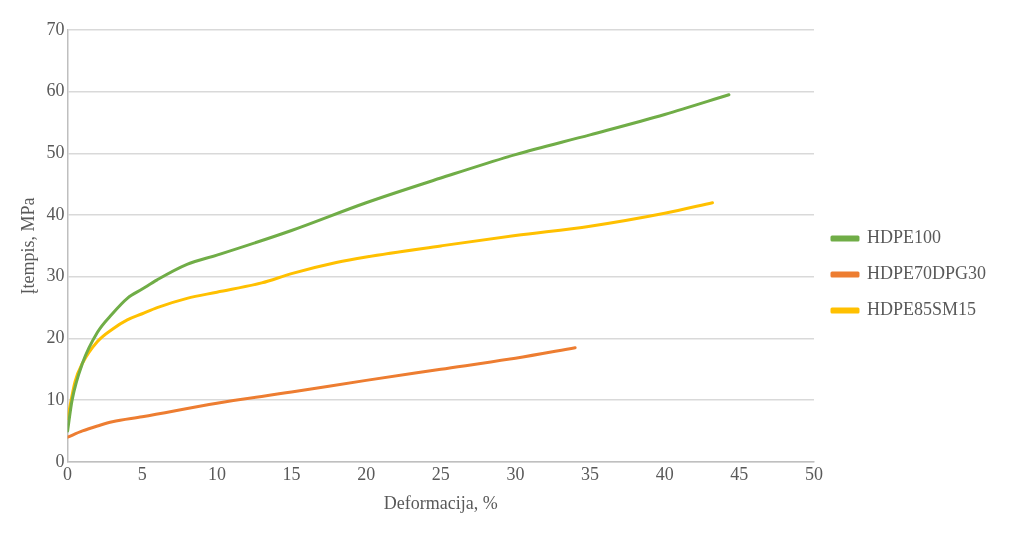 This screenshot has height=559, width=1026. Describe the element at coordinates (926, 273) in the screenshot. I see `legend-label: HDPE70DPG30` at that location.